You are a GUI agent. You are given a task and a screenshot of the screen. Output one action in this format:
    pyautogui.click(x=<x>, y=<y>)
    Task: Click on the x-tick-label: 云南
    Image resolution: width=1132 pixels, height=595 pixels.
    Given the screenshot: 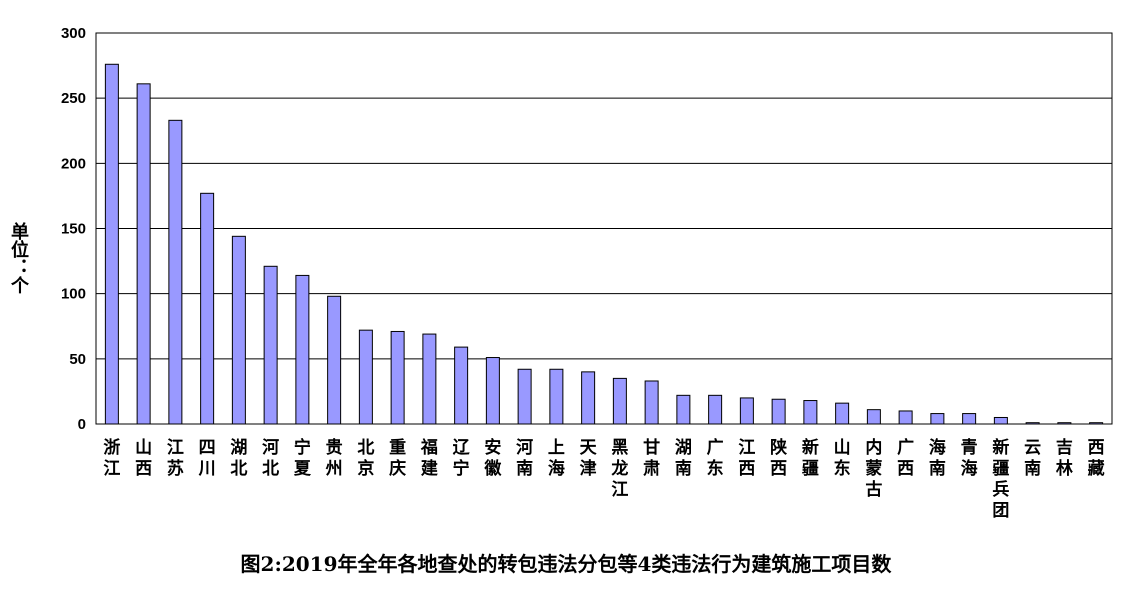 What is the action you would take?
    pyautogui.click(x=1032, y=458)
    